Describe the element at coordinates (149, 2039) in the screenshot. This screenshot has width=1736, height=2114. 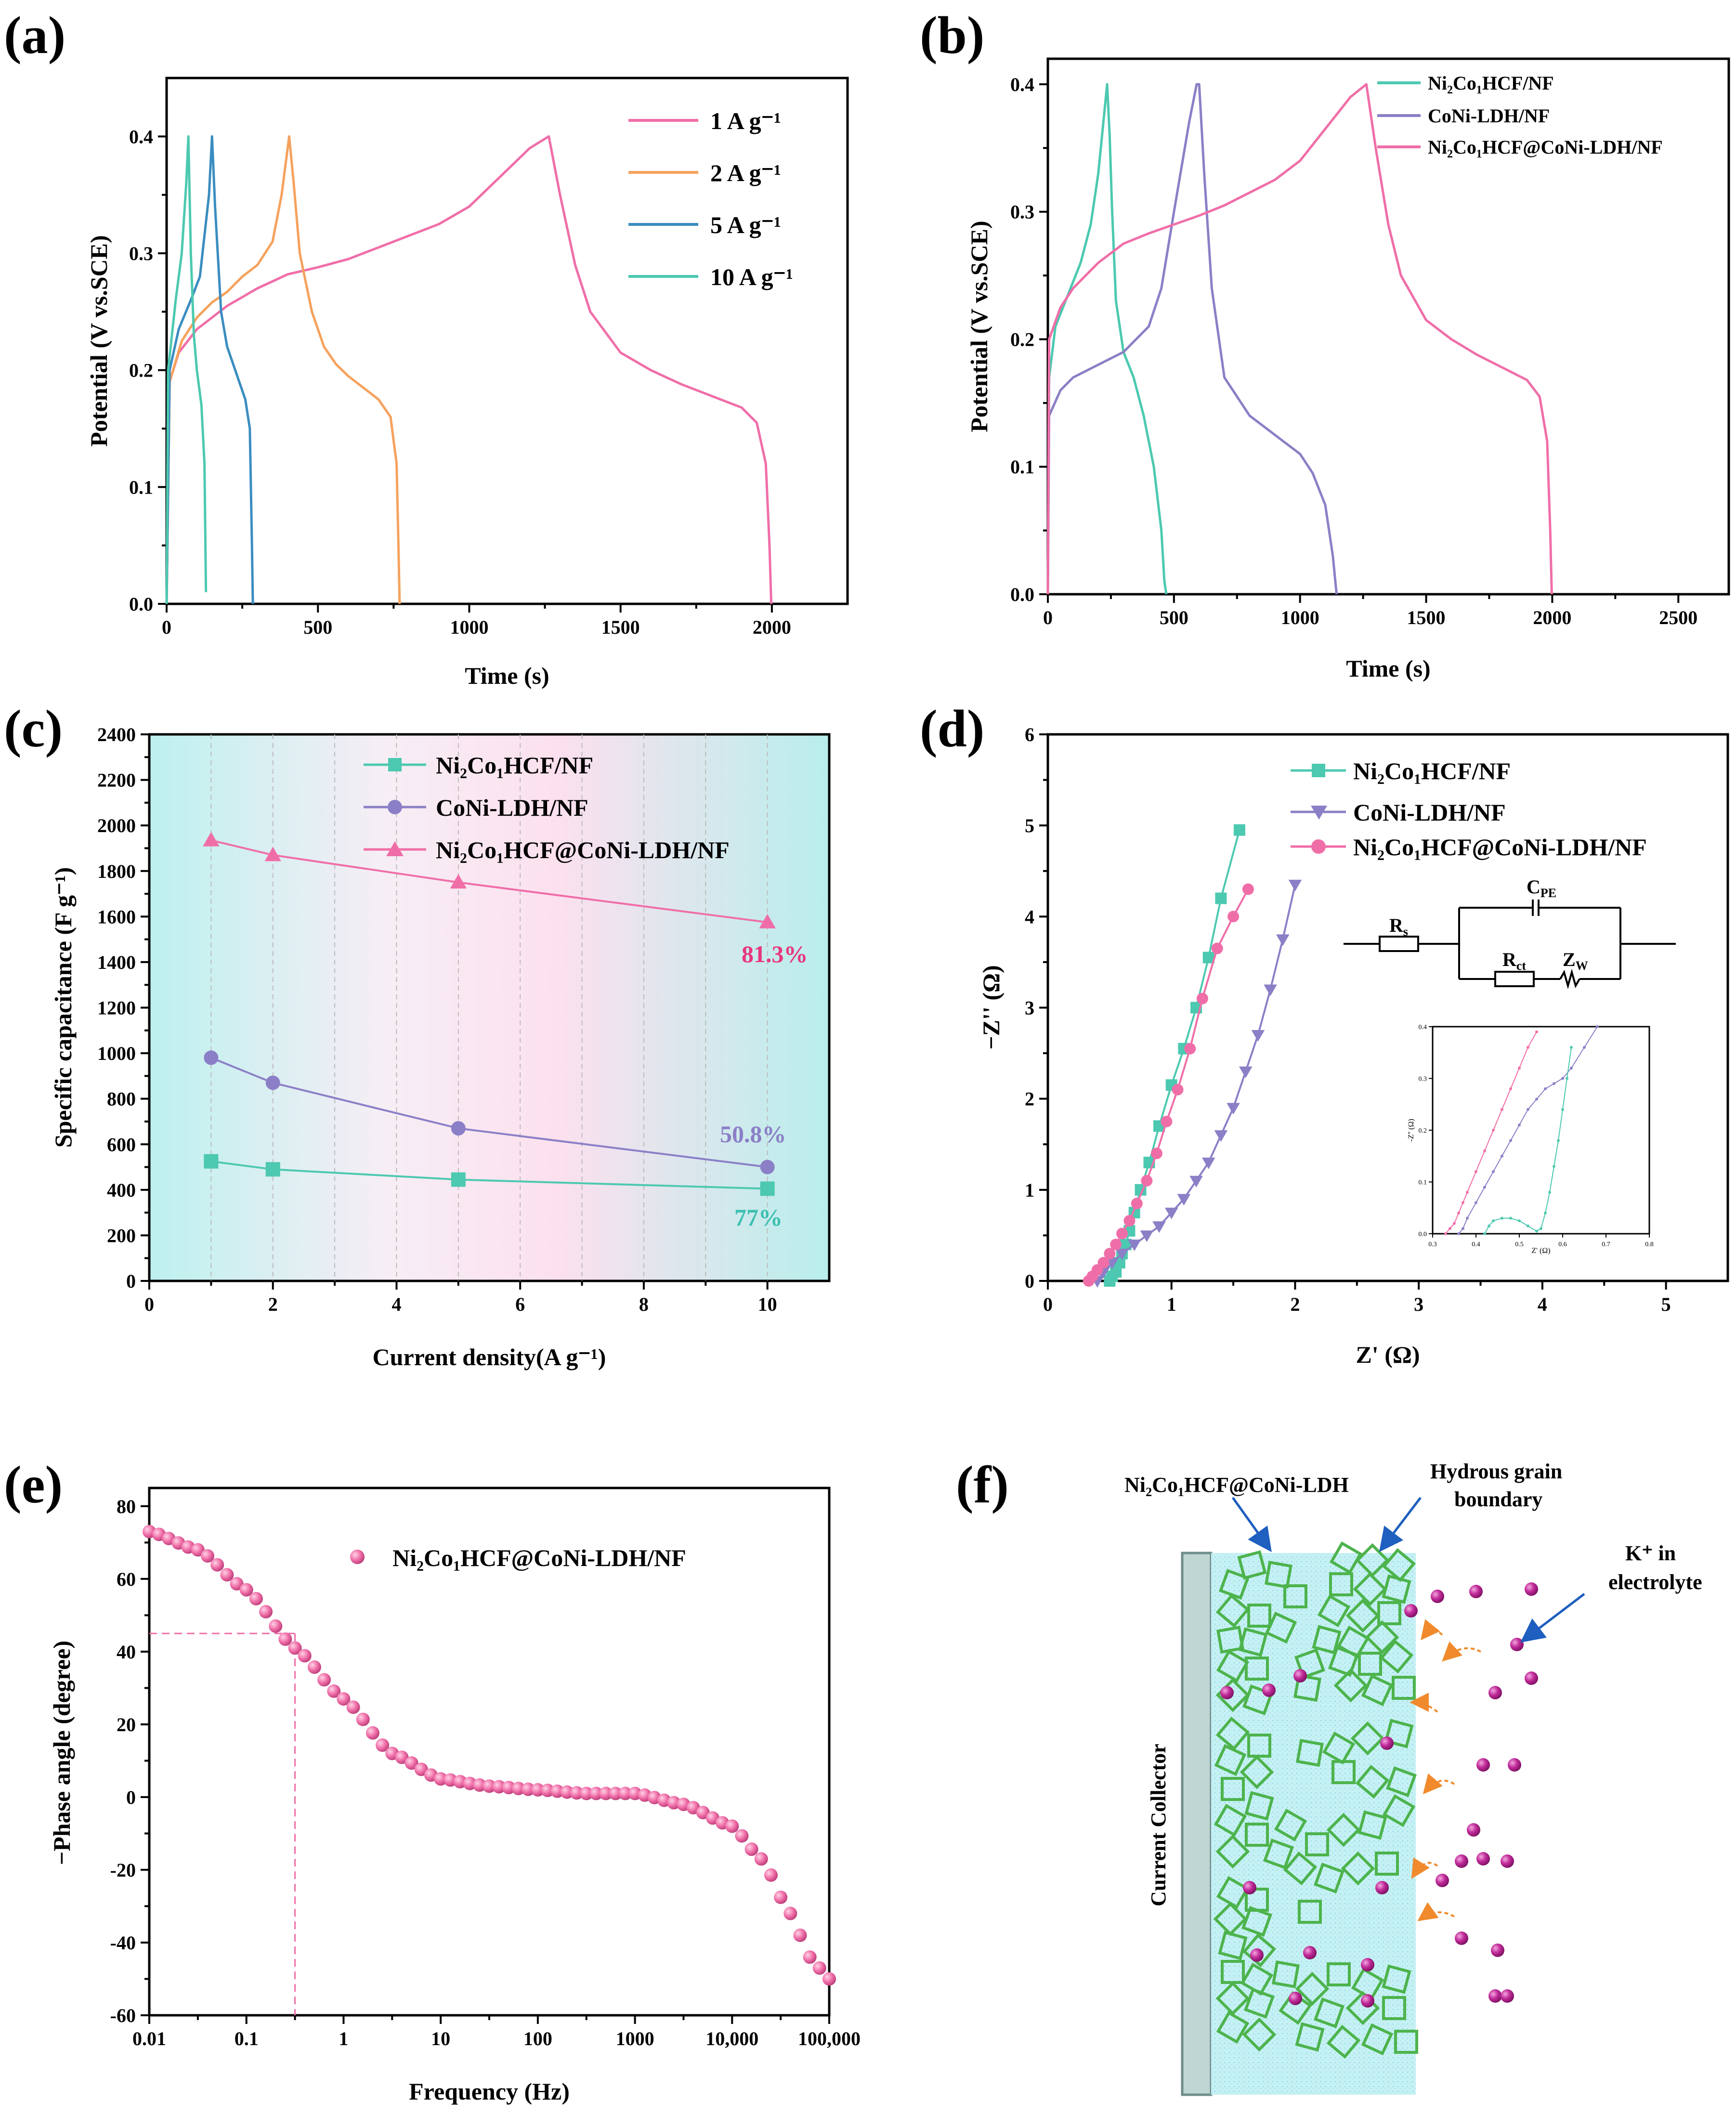
I see `x-tick-label: 0.01` at that location.